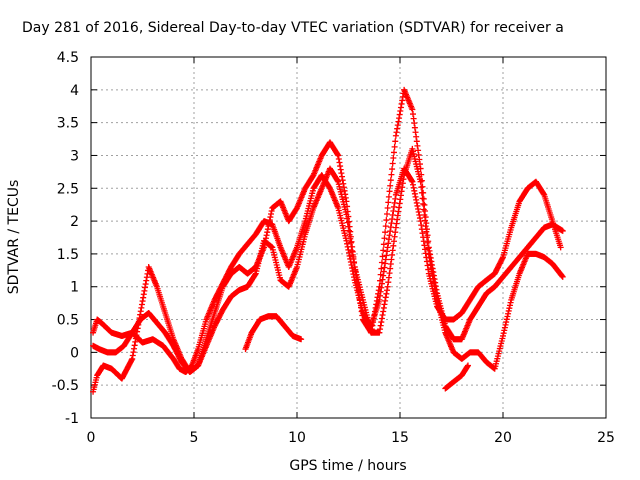 The height and width of the screenshot is (480, 640). What do you see at coordinates (72, 419) in the screenshot?
I see `y-tick-label: -1` at bounding box center [72, 419].